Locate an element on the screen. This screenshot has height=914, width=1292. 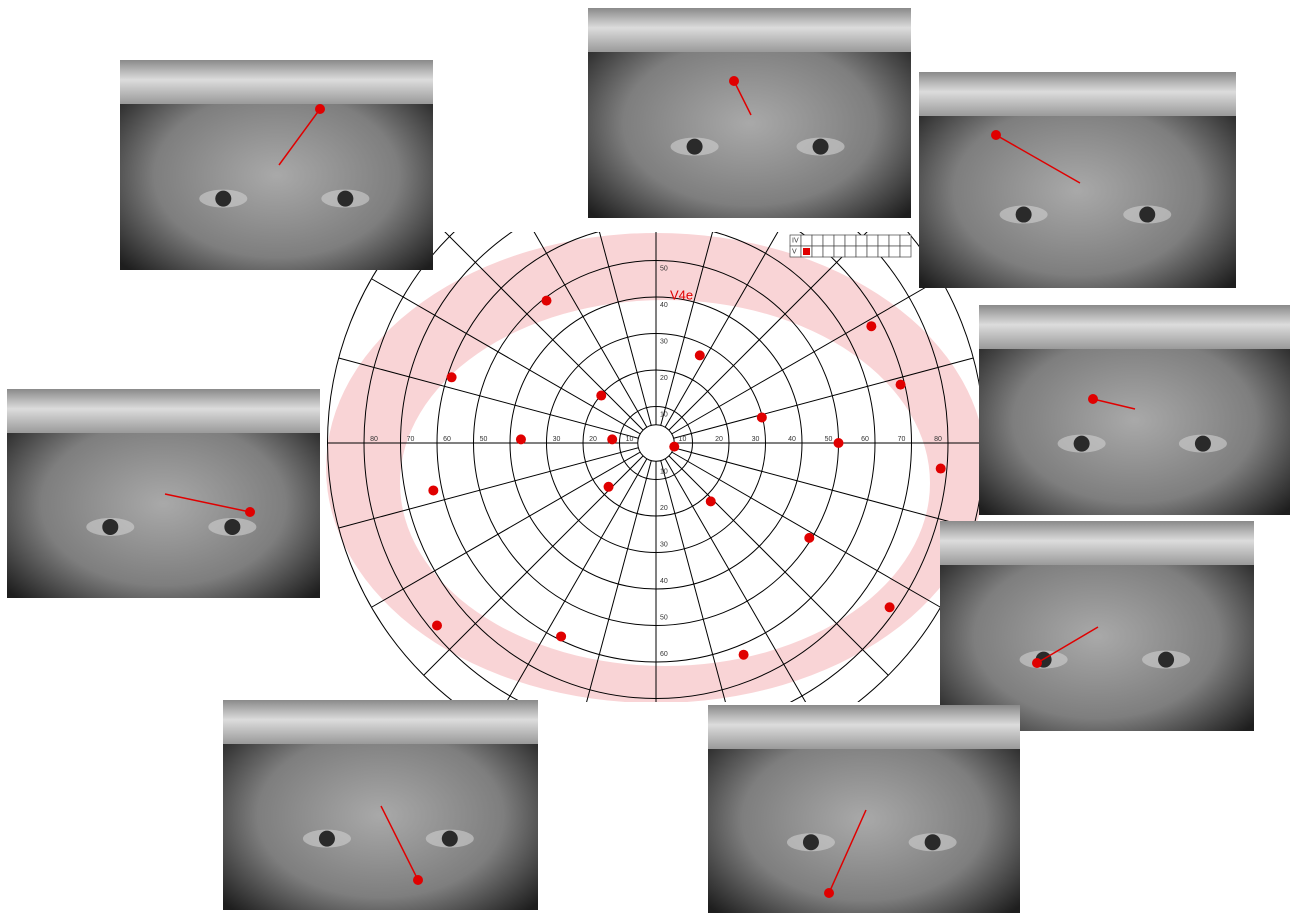
y-tick-label: 60 is located at coordinates (664, 654).